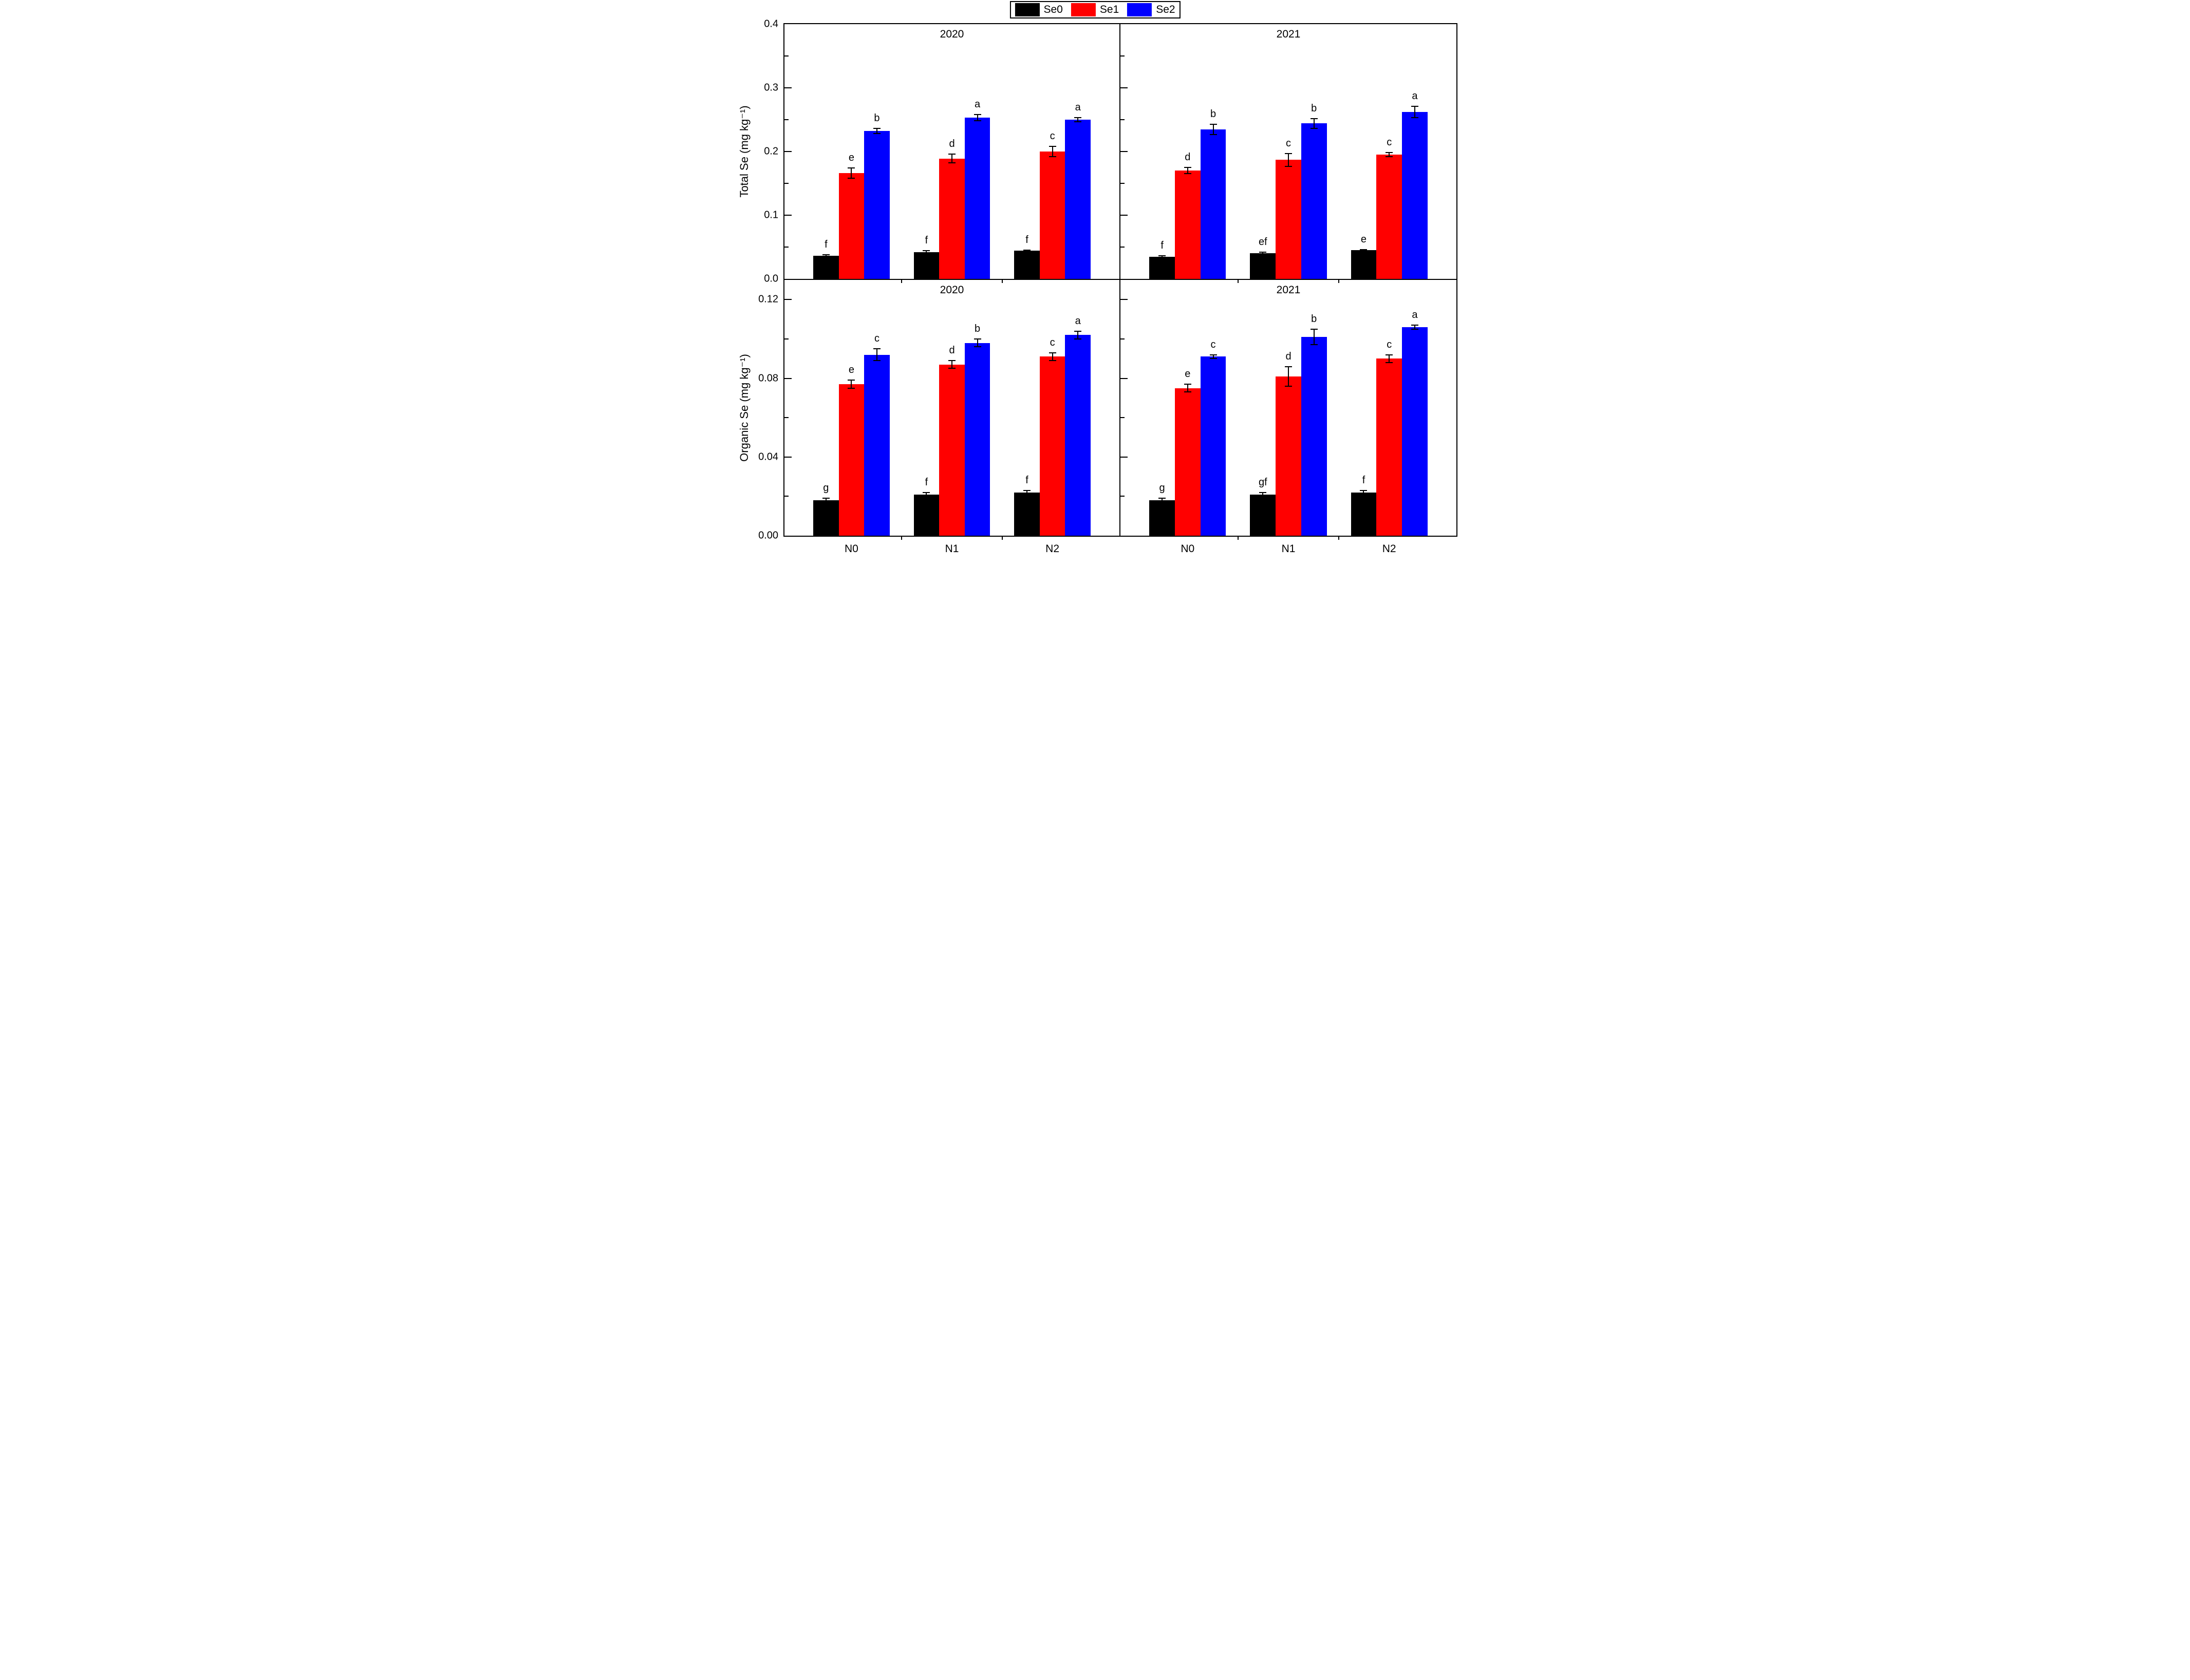 The width and height of the screenshot is (2190, 1680). What do you see at coordinates (1263, 242) in the screenshot?
I see `significance-letter: ef` at bounding box center [1263, 242].